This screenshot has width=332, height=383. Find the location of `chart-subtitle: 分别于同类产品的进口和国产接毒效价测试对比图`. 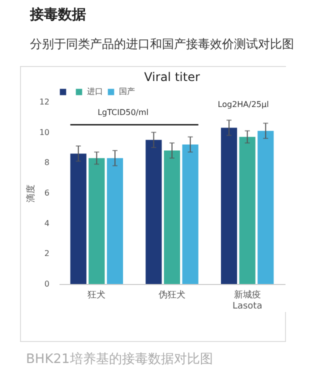

chart-subtitle: 分别于同类产品的进口和国产接毒效价测试对比图 is located at coordinates (162, 44).